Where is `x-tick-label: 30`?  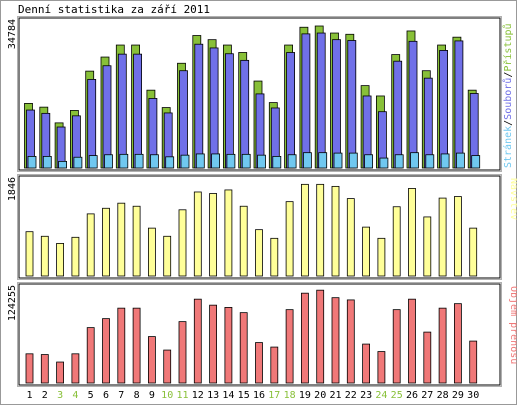
x-tick-label: 30 is located at coordinates (473, 395).